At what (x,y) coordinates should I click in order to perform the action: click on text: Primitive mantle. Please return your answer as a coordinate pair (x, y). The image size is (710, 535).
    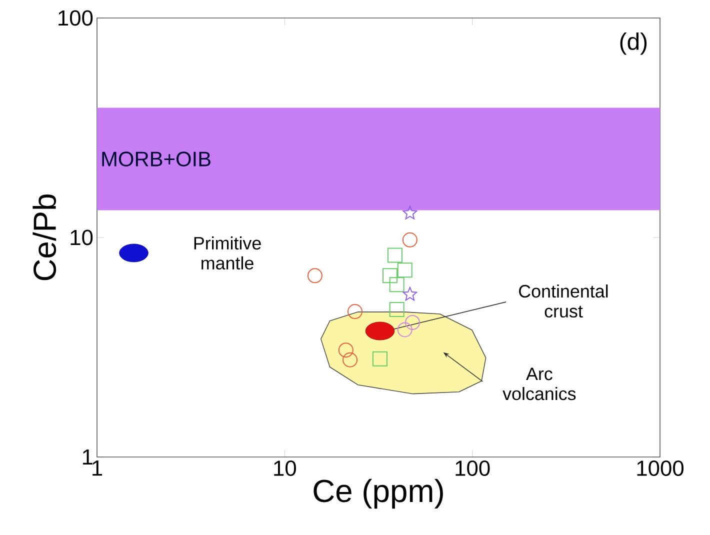
    Looking at the image, I should click on (227, 253).